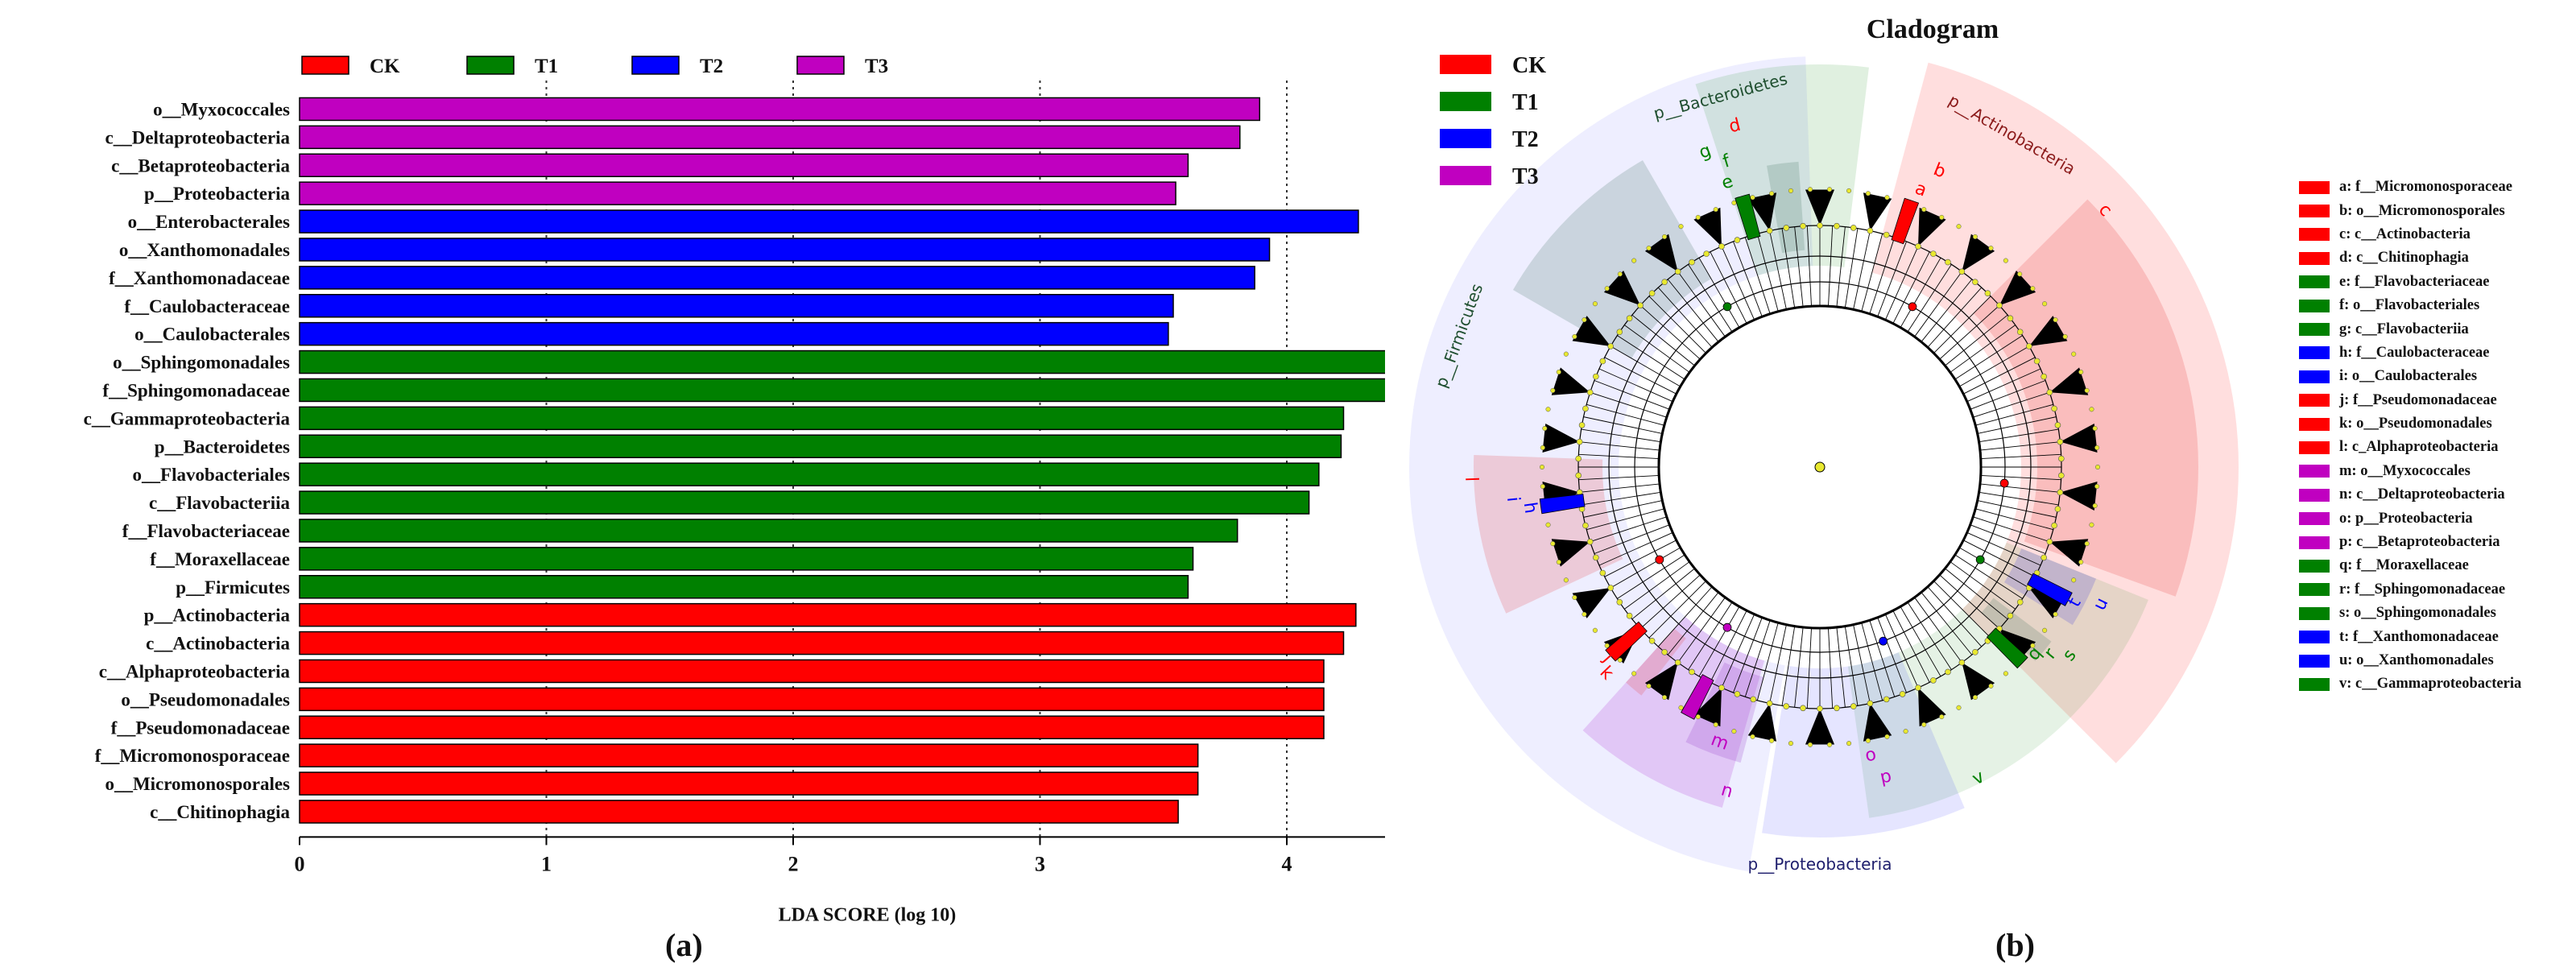 This screenshot has width=2576, height=976. I want to click on caption-b: (b), so click(2015, 945).